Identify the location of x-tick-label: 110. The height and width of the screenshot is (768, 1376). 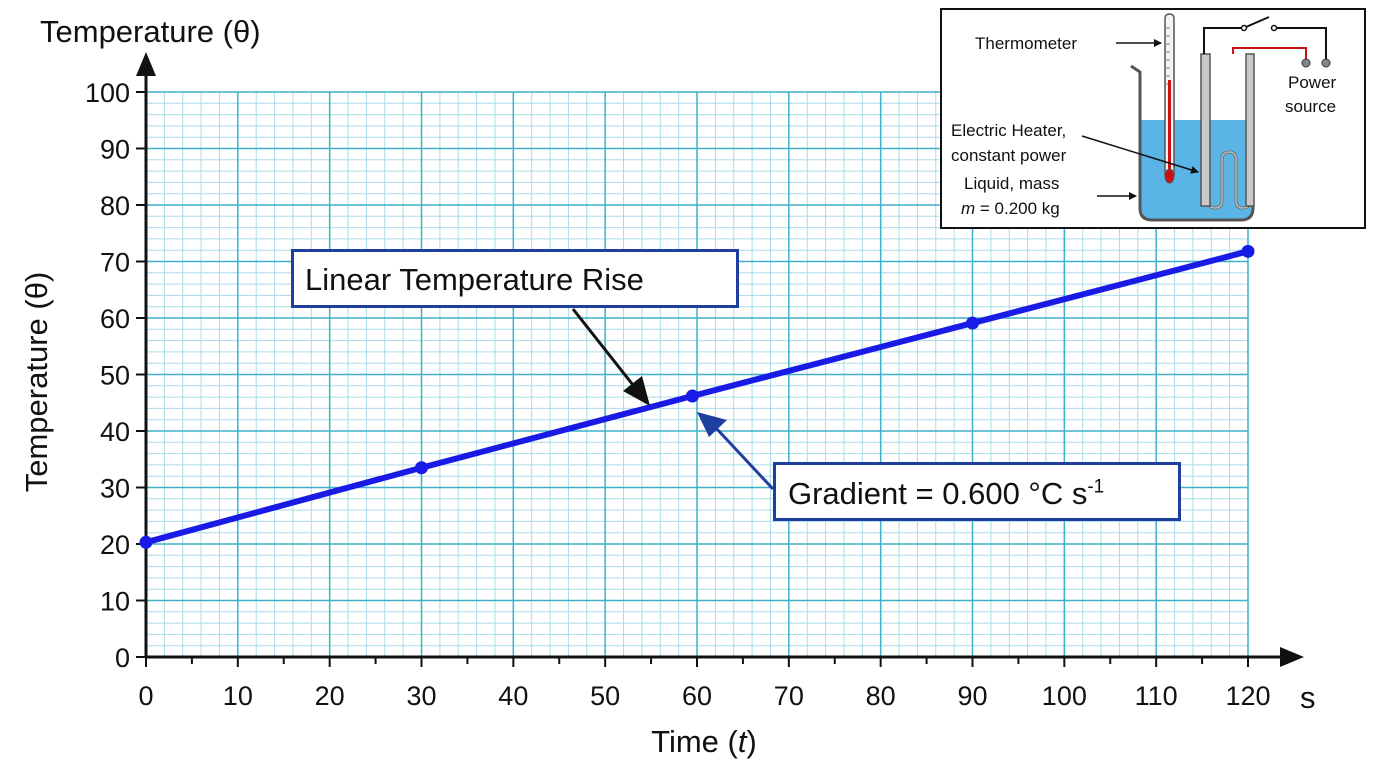
(1156, 696).